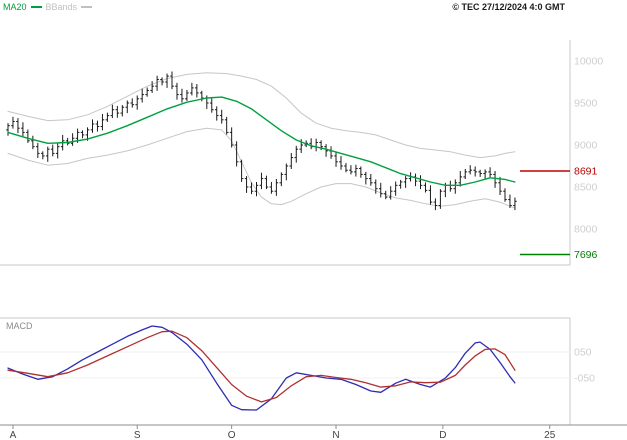  What do you see at coordinates (583, 353) in the screenshot?
I see `macd-tick-label: 050` at bounding box center [583, 353].